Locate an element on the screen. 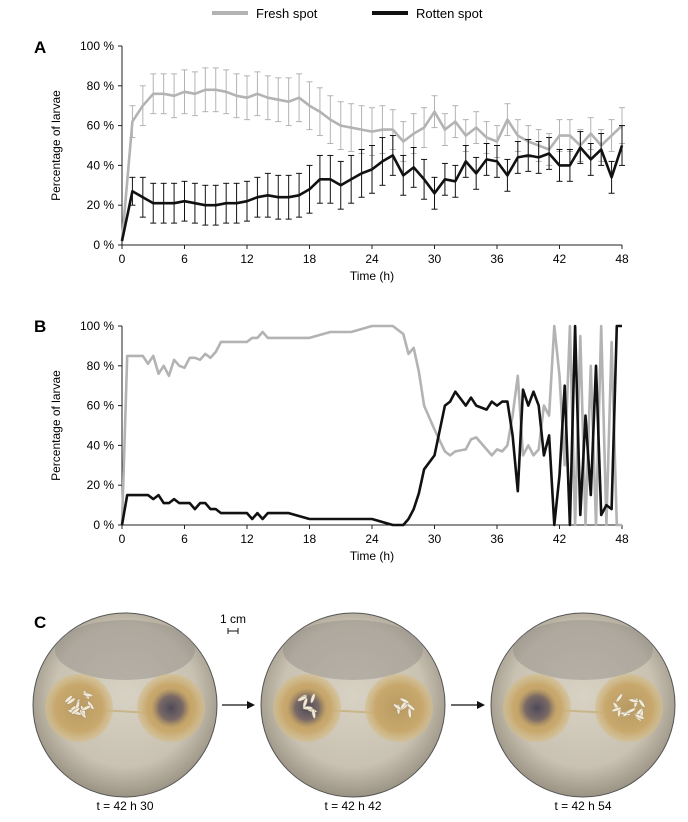 The width and height of the screenshot is (688, 822). chart-a-ytick-label: 0 % is located at coordinates (103, 245).